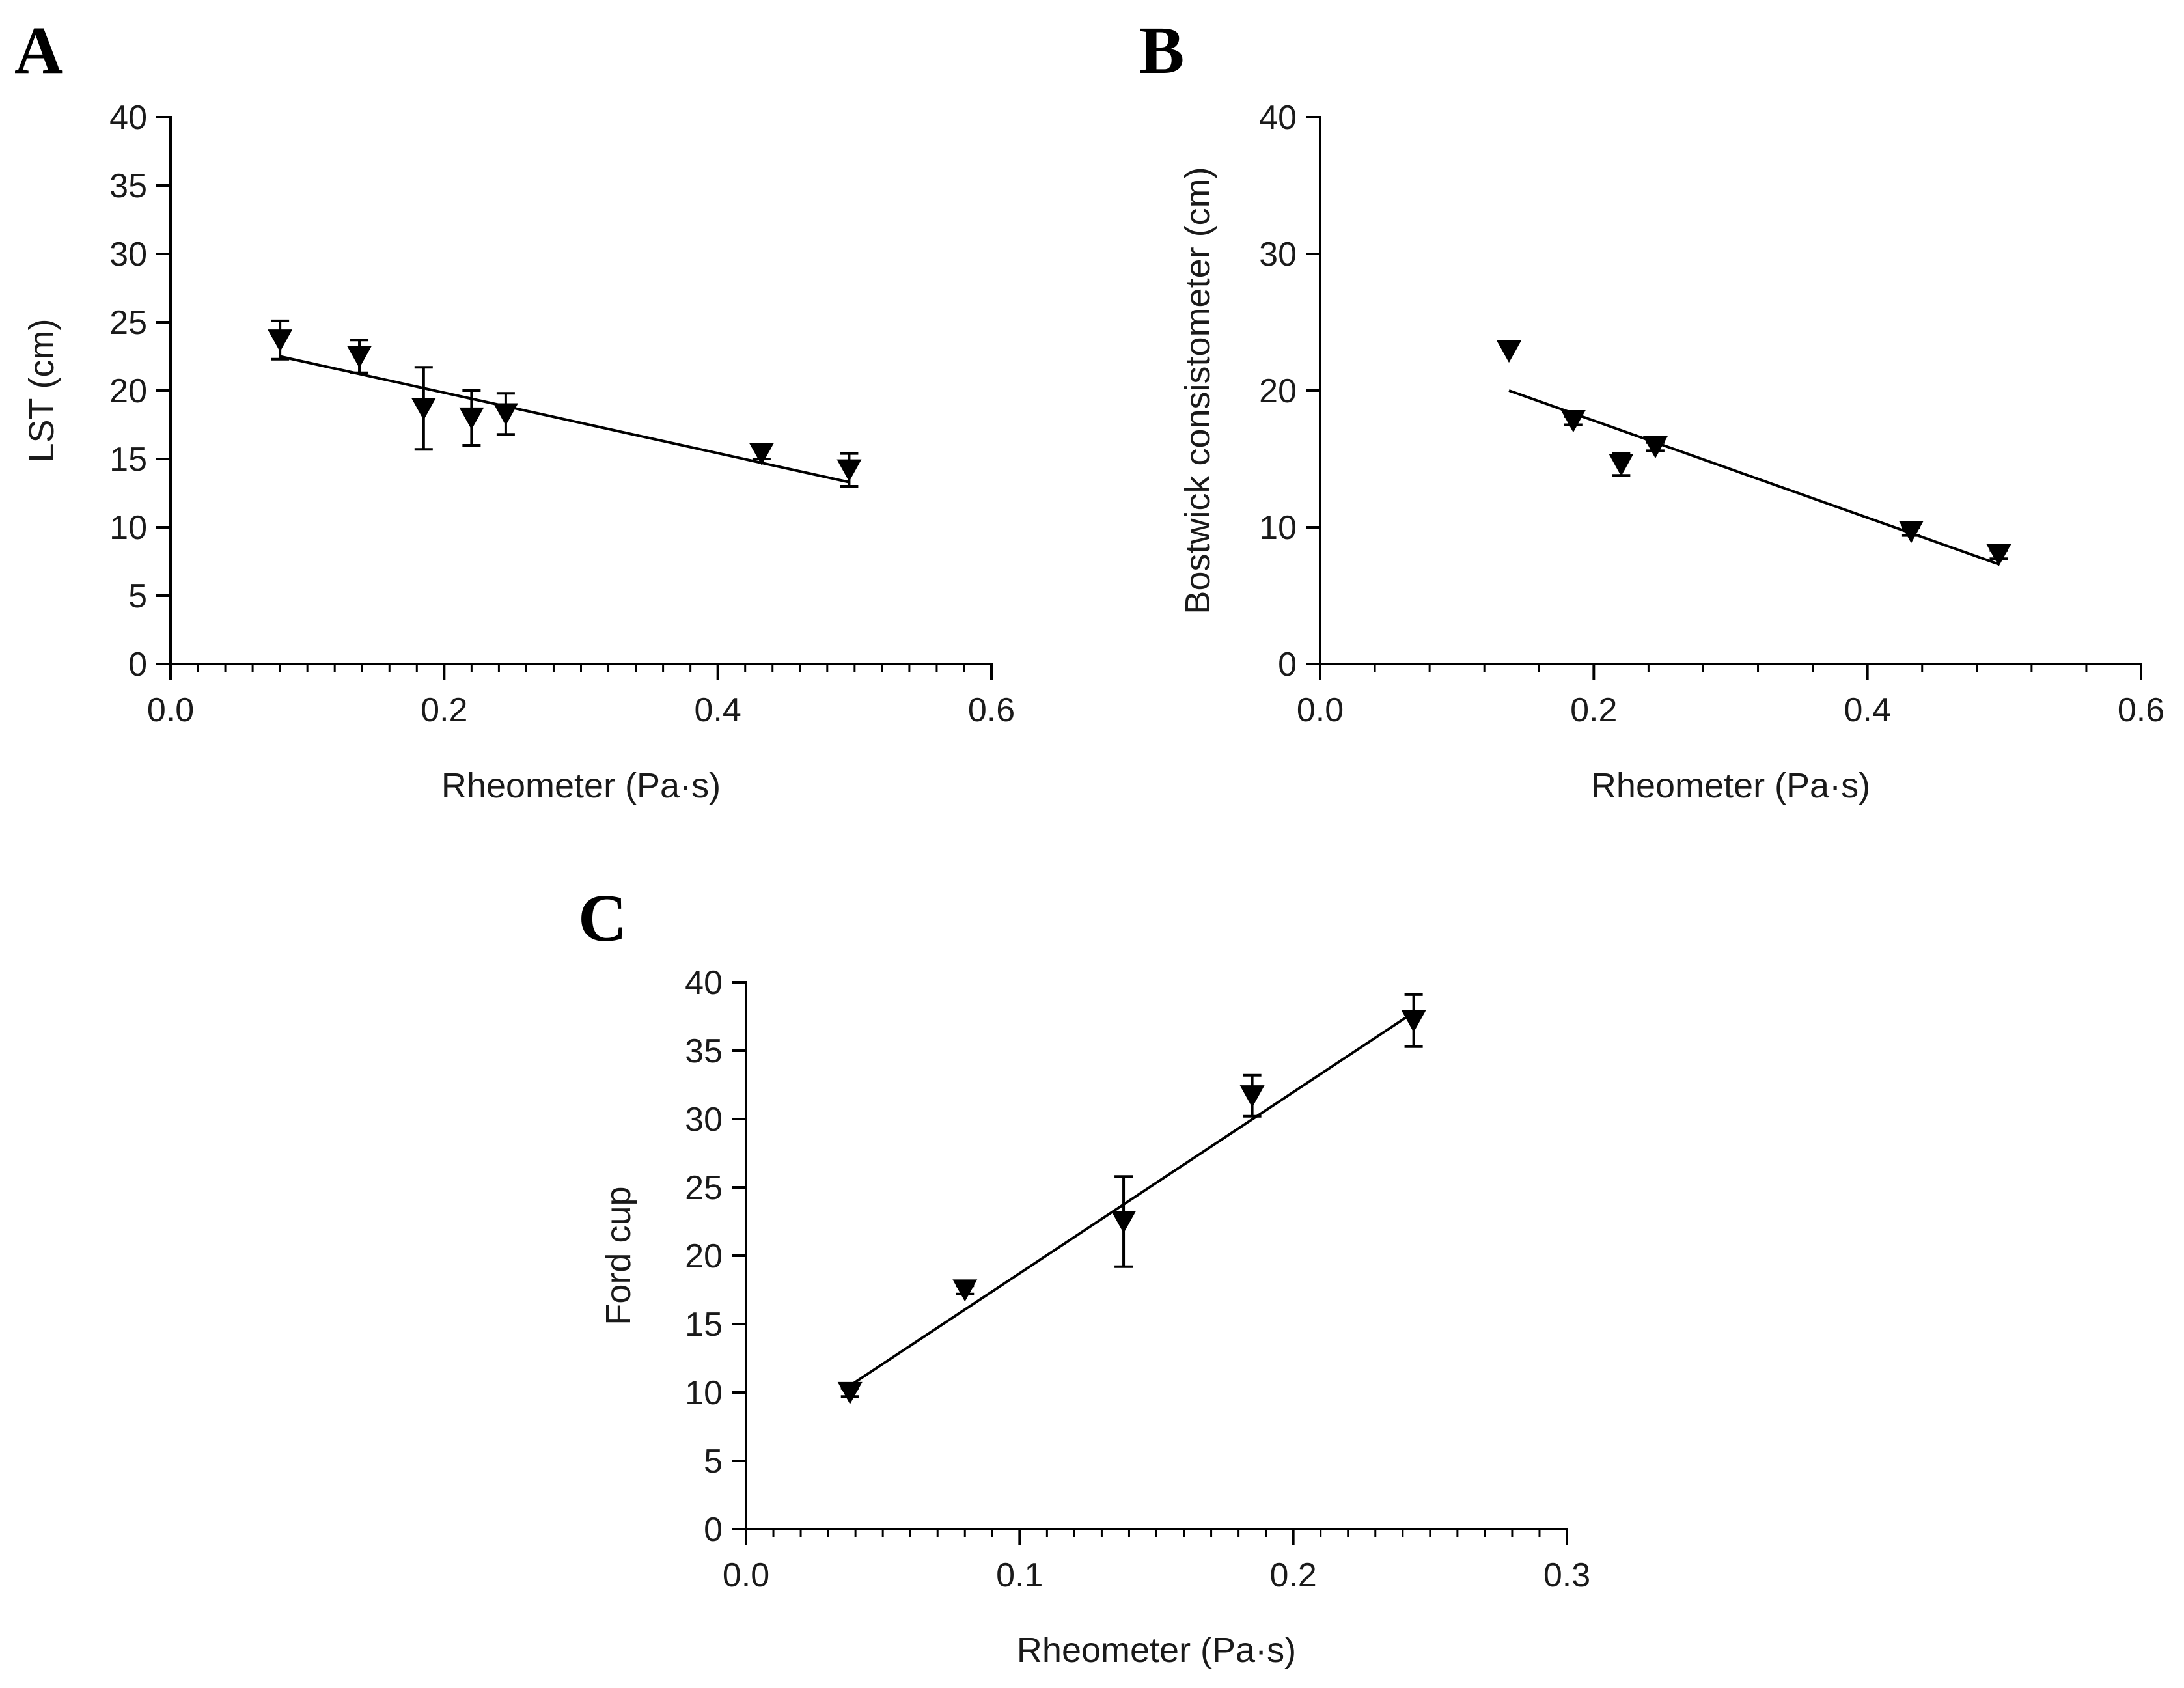 Image resolution: width=2184 pixels, height=1688 pixels. What do you see at coordinates (1567, 1575) in the screenshot?
I see `x-tick-label: 0.3` at bounding box center [1567, 1575].